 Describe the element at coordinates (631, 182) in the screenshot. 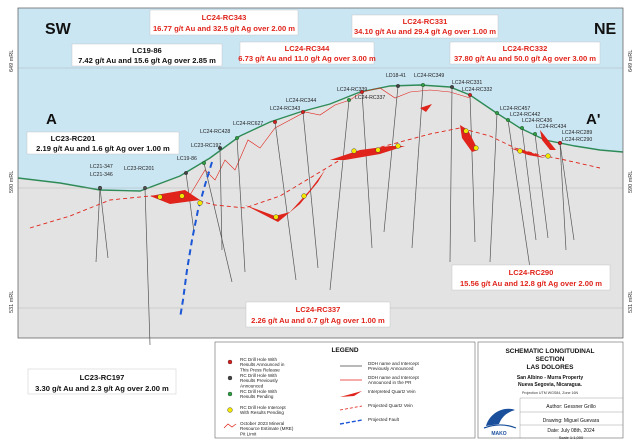

I see `elevation-590-right: 590 mRL` at that location.